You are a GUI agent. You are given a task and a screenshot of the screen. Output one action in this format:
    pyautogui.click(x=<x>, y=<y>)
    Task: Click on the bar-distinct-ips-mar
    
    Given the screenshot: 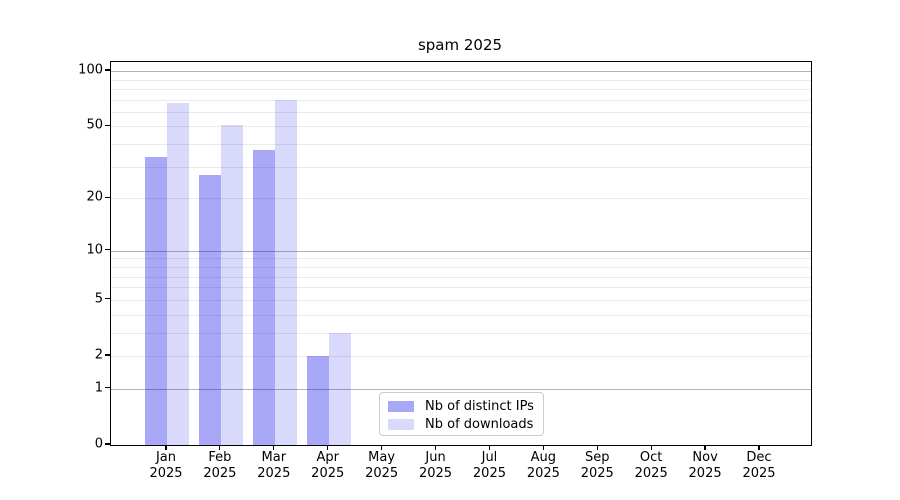 What is the action you would take?
    pyautogui.click(x=263, y=297)
    